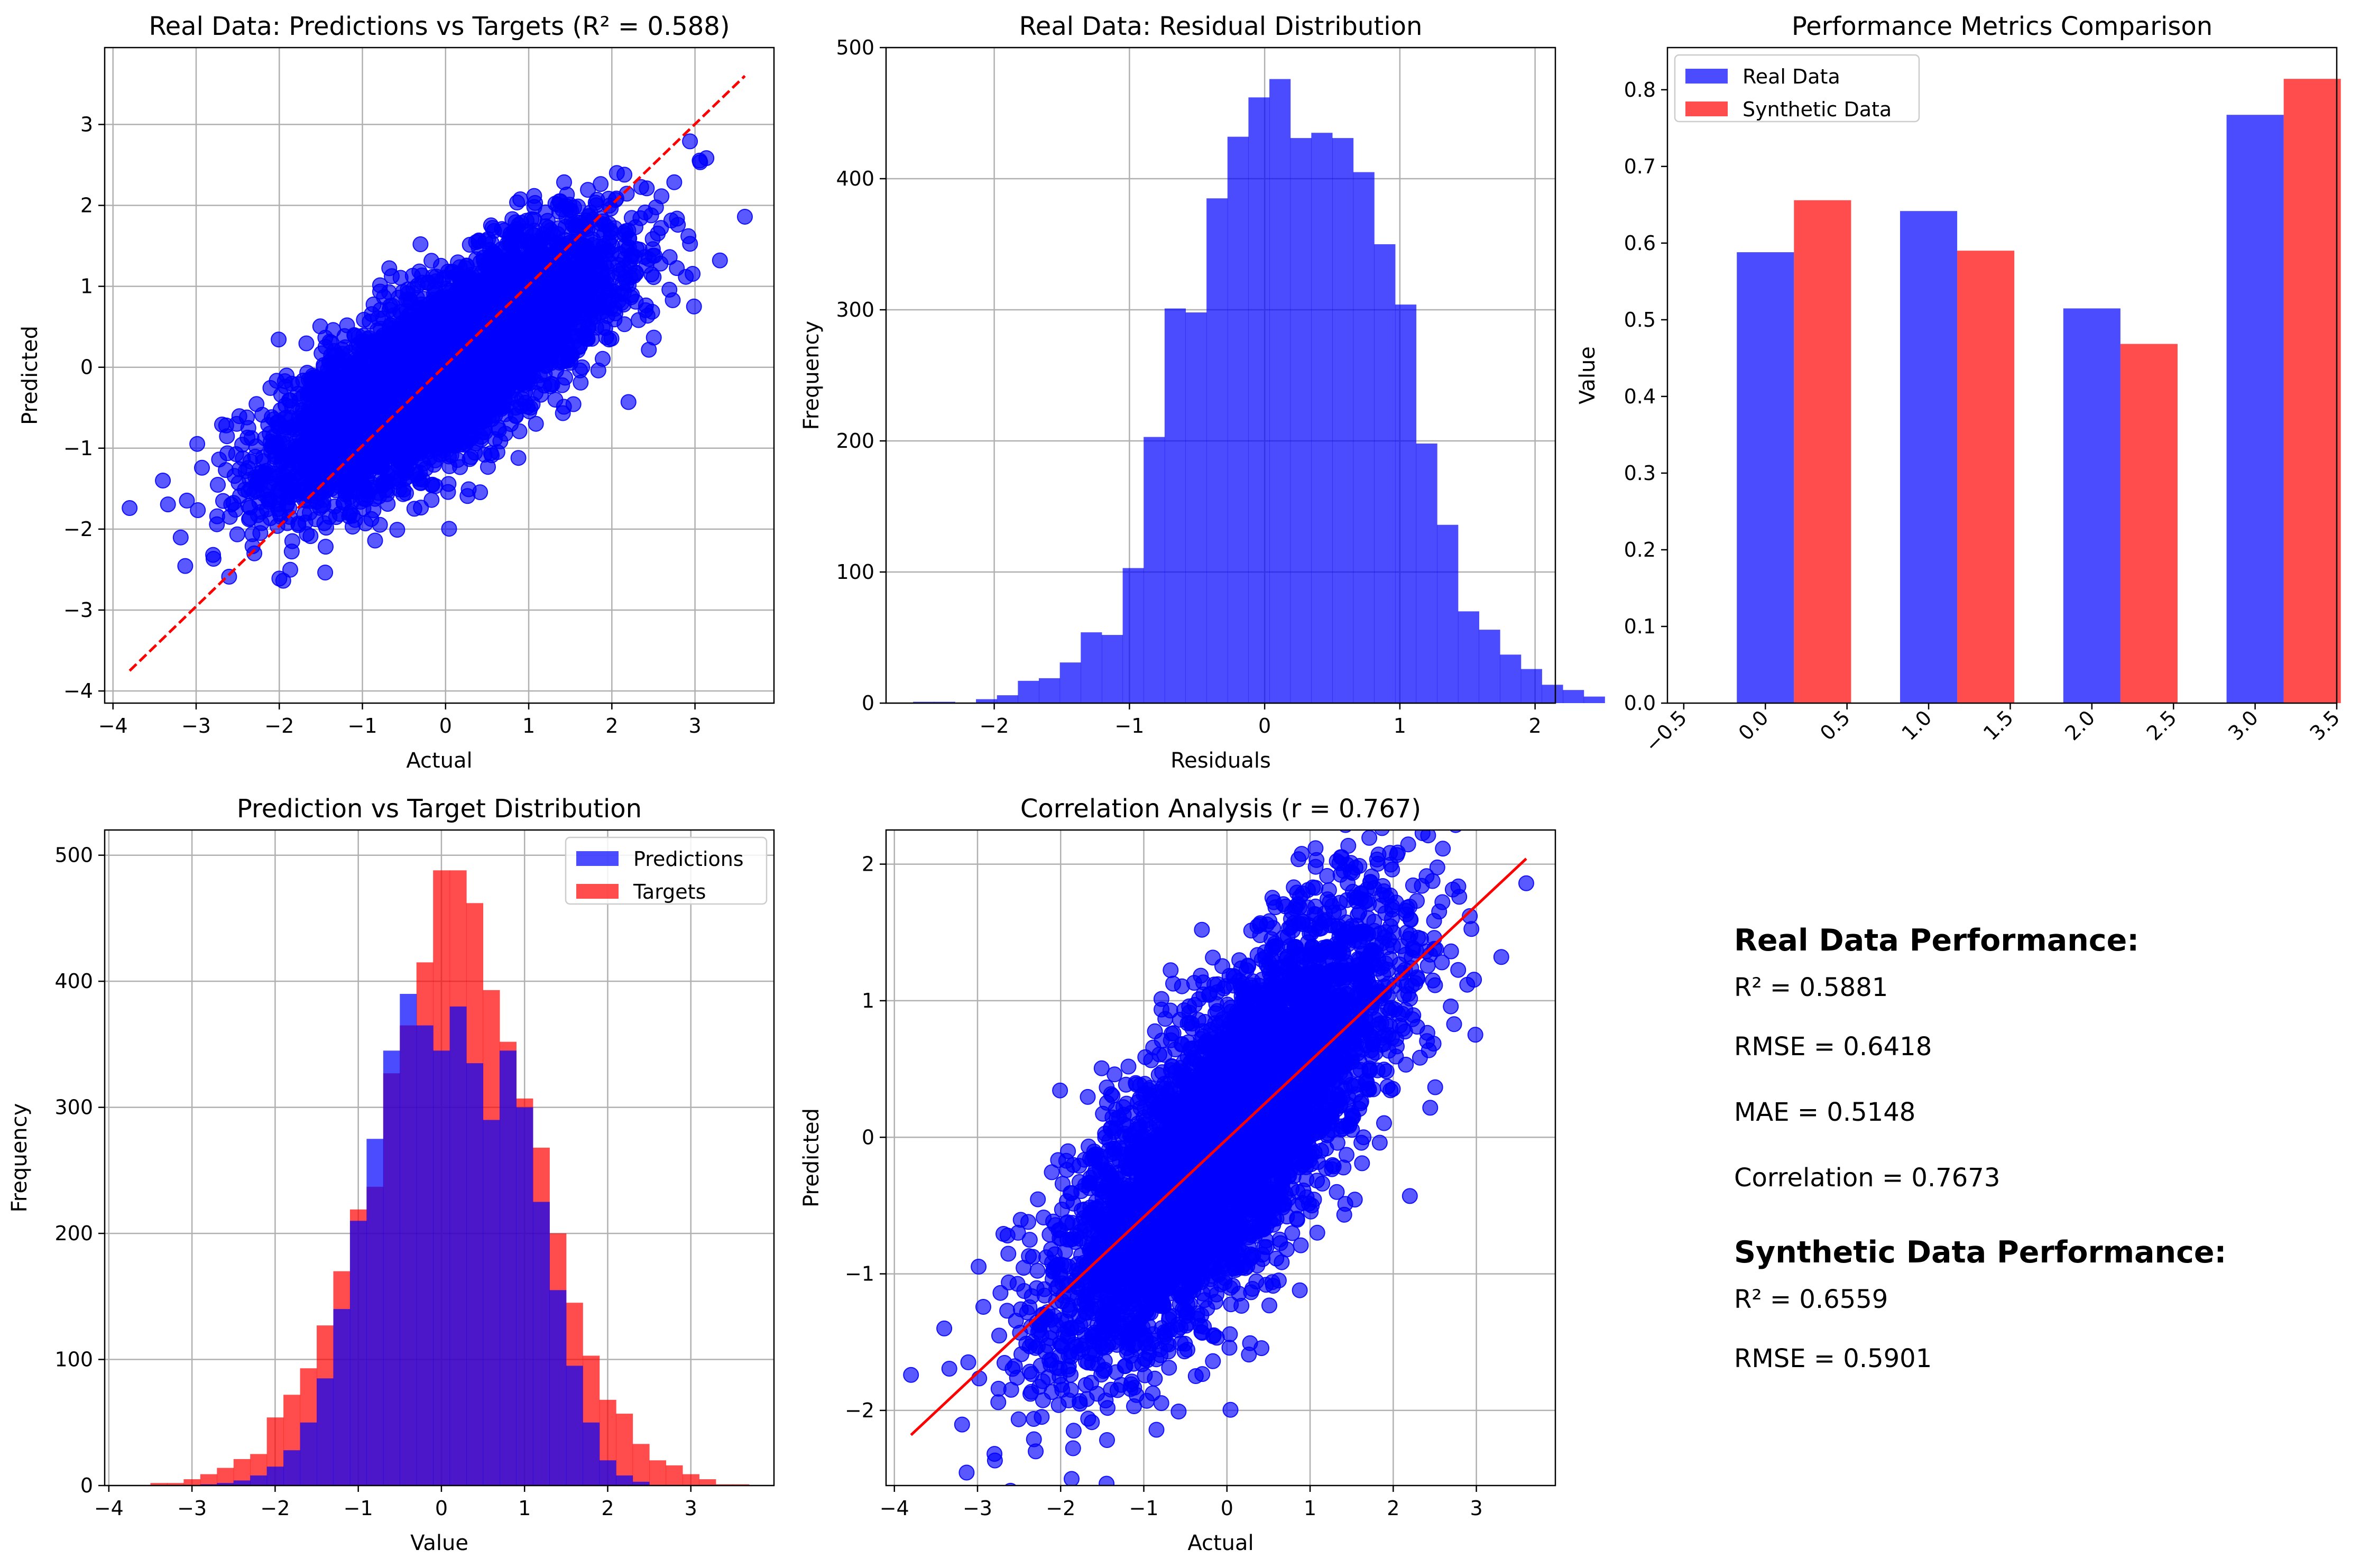 Image resolution: width=2360 pixels, height=1568 pixels. What do you see at coordinates (696, 725) in the screenshot?
I see `x-tick-label: 3` at bounding box center [696, 725].